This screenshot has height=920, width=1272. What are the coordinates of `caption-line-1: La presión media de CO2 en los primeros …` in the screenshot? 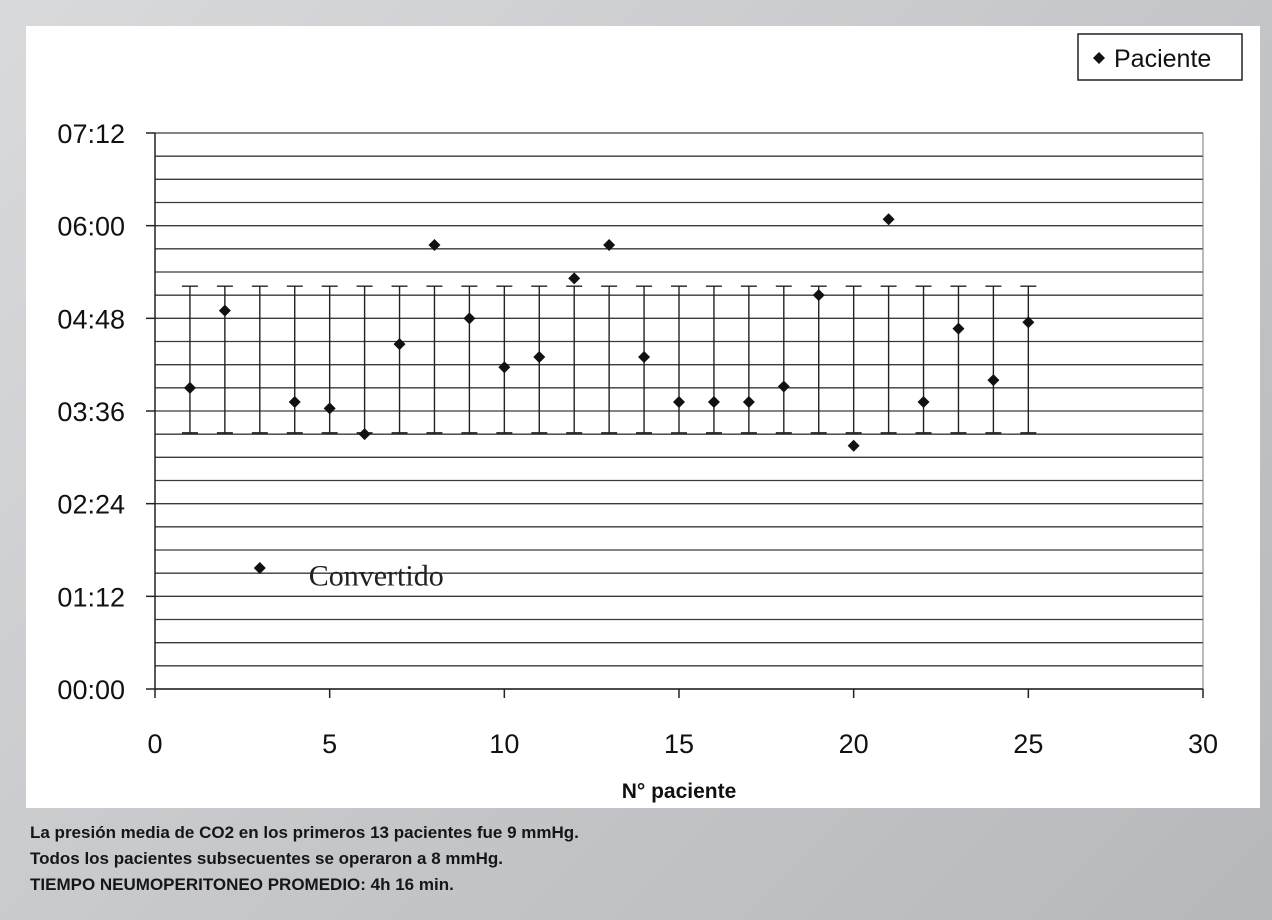 It's located at (304, 832).